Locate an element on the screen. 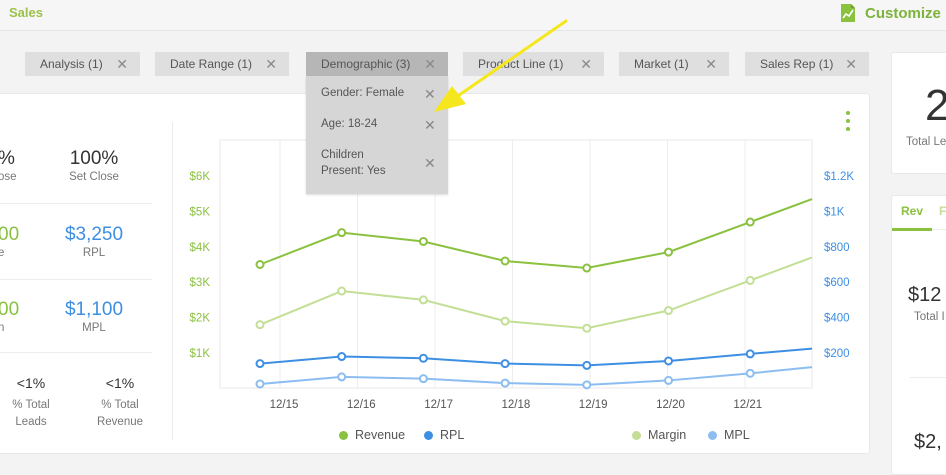 This screenshot has width=946, height=475. report-icon is located at coordinates (848, 13).